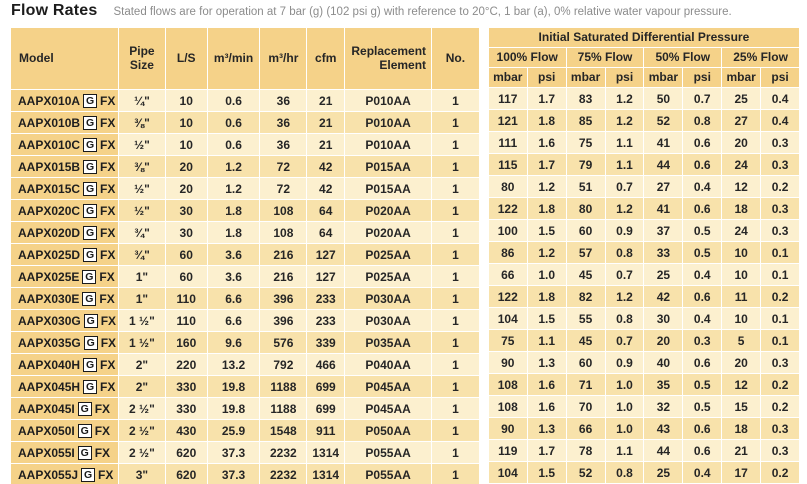  What do you see at coordinates (663, 208) in the screenshot?
I see `pressure-value-cell: 41` at bounding box center [663, 208].